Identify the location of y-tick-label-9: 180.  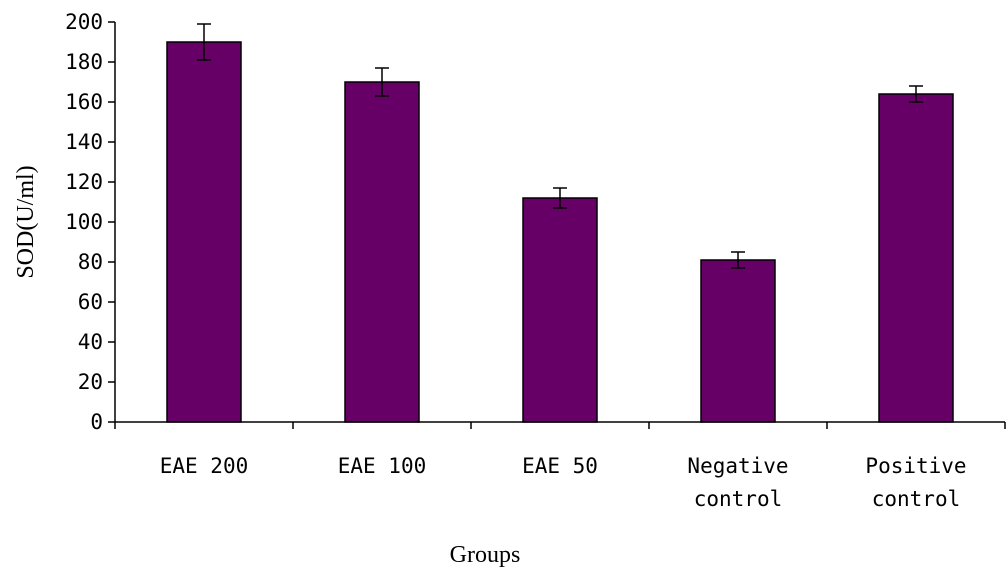
(84, 62).